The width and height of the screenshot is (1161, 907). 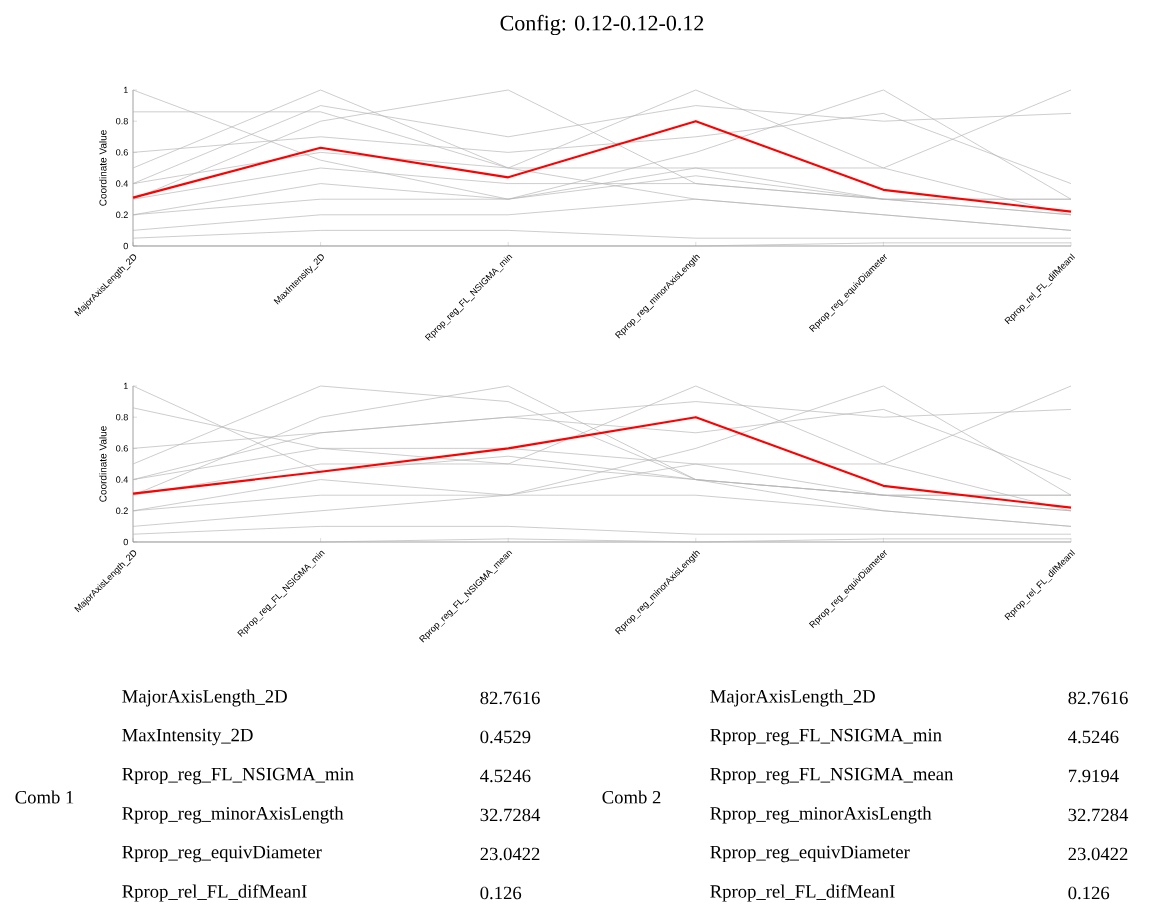 I want to click on text: Comb 1, so click(x=44, y=797).